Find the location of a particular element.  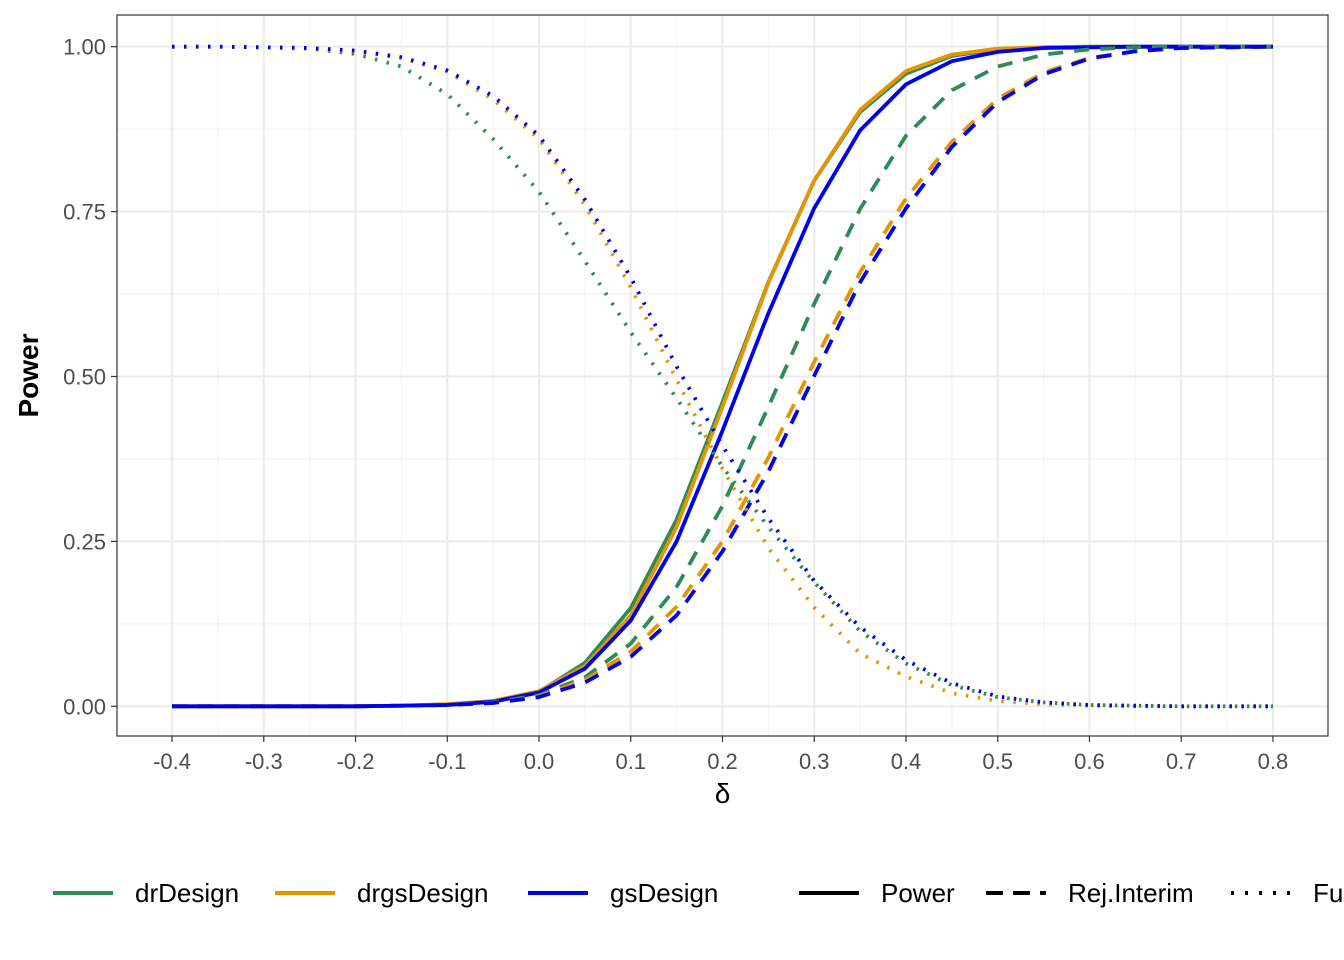

y-axis-ticks: 0.00 0.25 0.50 0.75 1.00 is located at coordinates (90, 377).